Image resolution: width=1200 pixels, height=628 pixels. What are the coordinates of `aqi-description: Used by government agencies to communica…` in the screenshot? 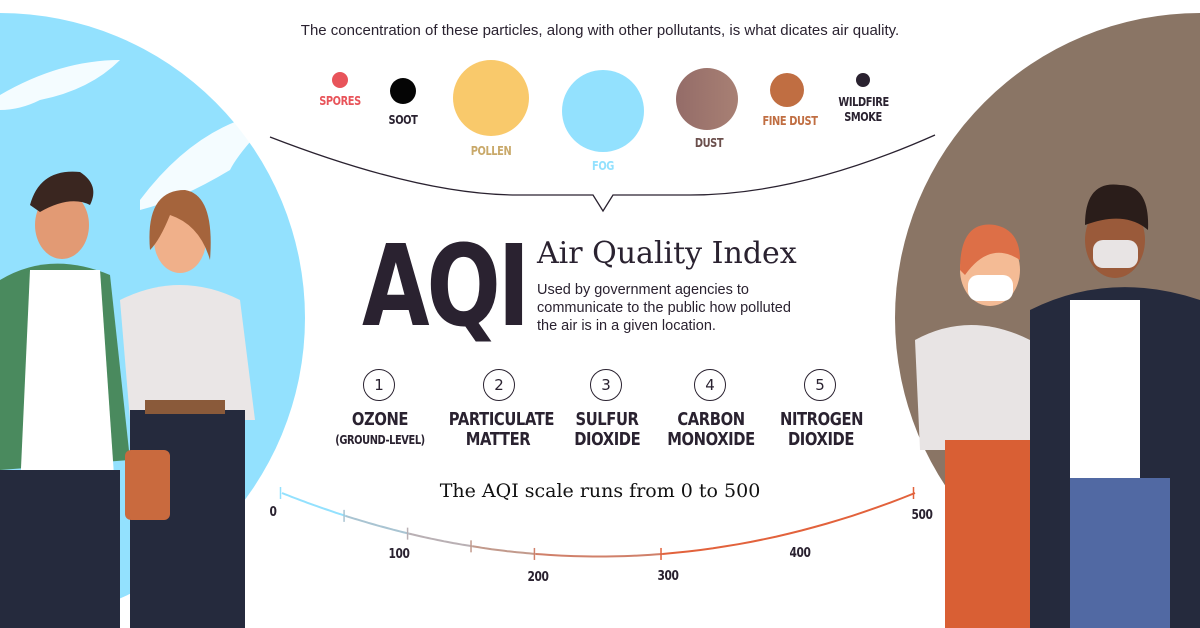 It's located at (664, 308).